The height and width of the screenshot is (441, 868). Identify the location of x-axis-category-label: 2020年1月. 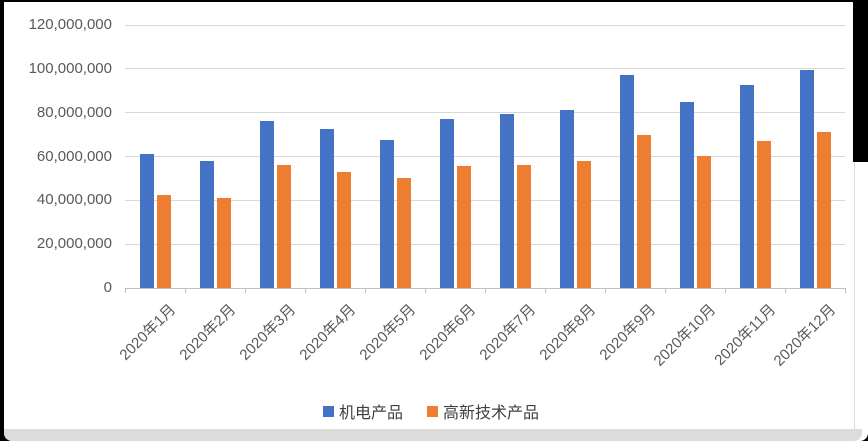
(148, 332).